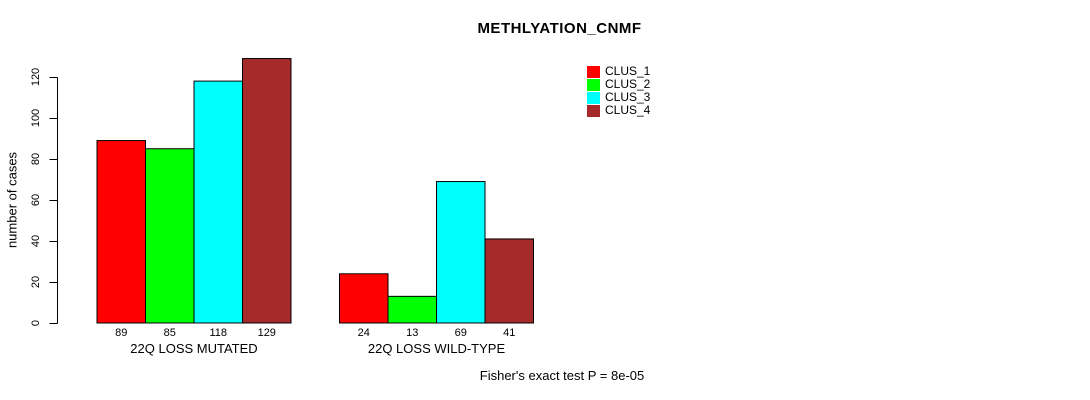 The image size is (1090, 400). What do you see at coordinates (412, 309) in the screenshot?
I see `bar-clus_2-group2` at bounding box center [412, 309].